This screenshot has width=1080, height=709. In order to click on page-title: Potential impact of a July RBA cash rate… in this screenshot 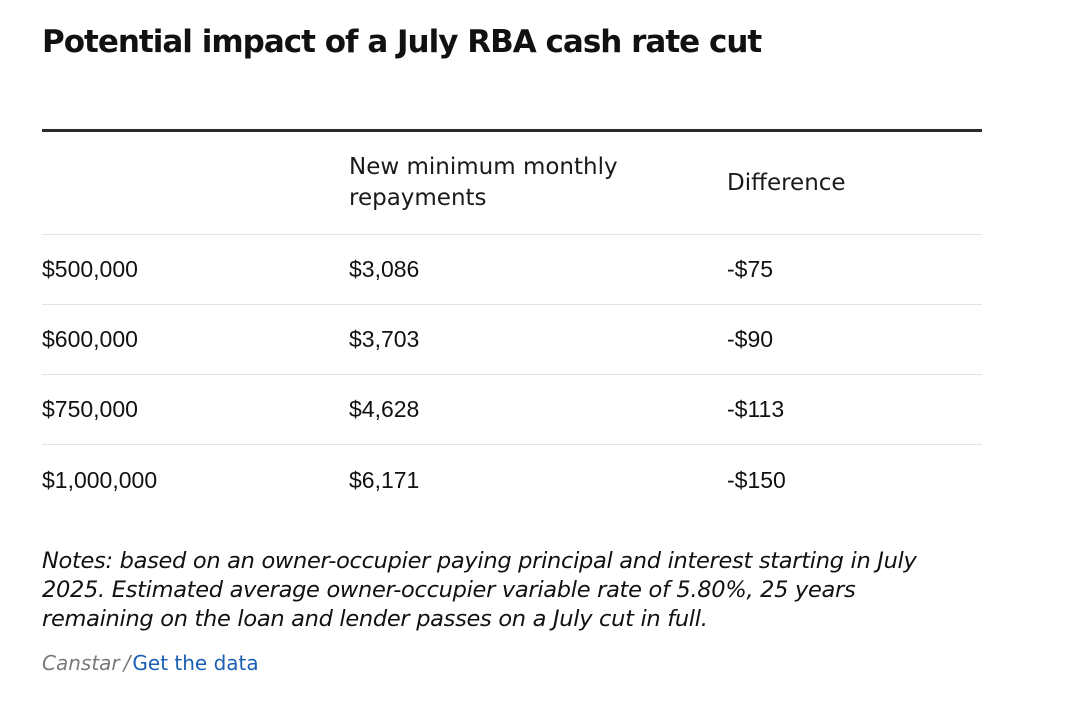, I will do `click(402, 42)`.